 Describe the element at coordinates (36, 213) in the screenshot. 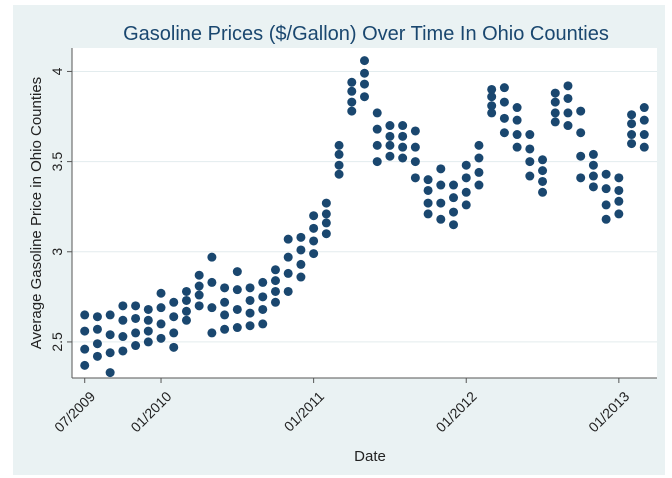

I see `y-axis-label: Average Gasoline Price in Ohio Counties` at that location.